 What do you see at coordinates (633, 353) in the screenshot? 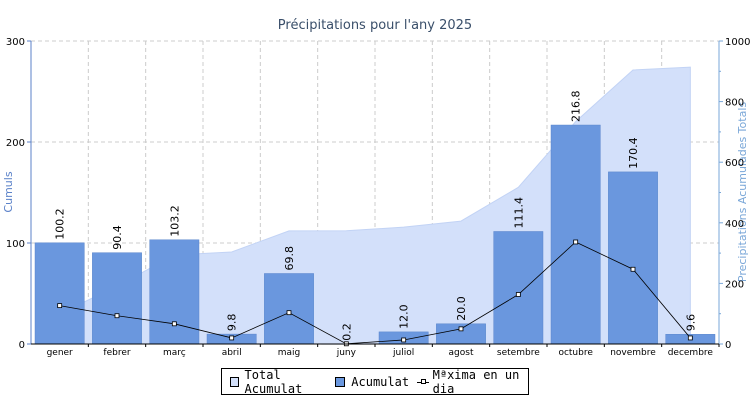
I see `x-tick-label: novembre` at bounding box center [633, 353].